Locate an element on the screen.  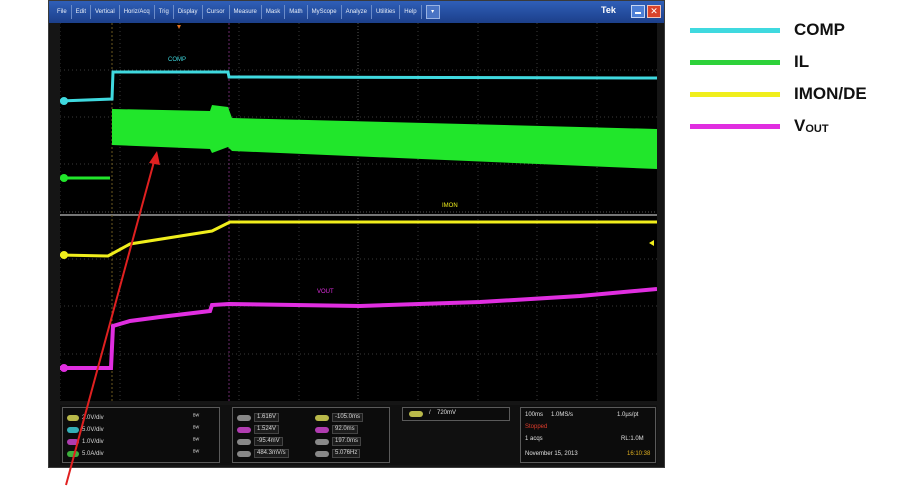
channel-row: 2.0V/div is located at coordinates (85, 417).